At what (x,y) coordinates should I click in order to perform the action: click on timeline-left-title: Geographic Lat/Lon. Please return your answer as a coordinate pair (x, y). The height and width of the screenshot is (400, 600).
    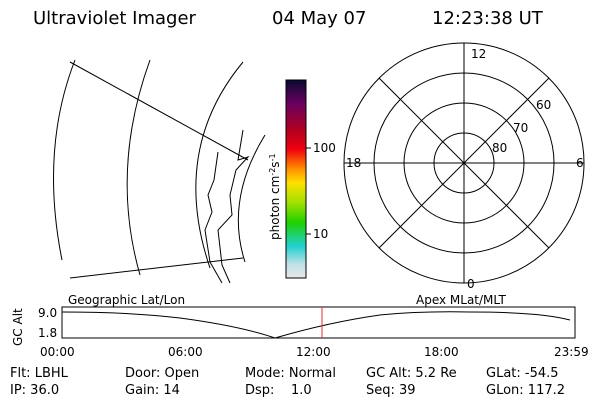
    Looking at the image, I should click on (126, 300).